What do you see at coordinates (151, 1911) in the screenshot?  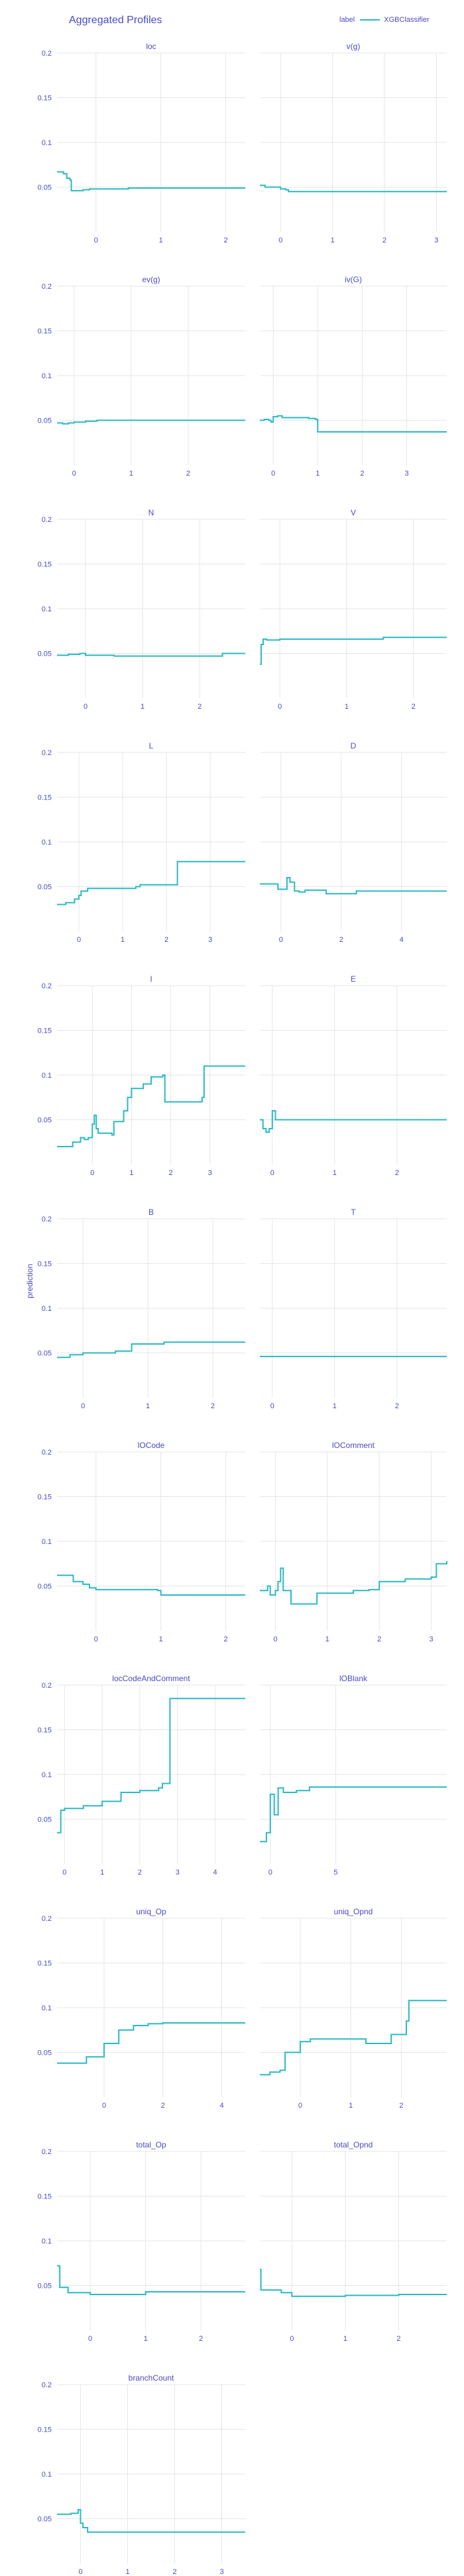 I see `subplot-title: uniq_Op` at bounding box center [151, 1911].